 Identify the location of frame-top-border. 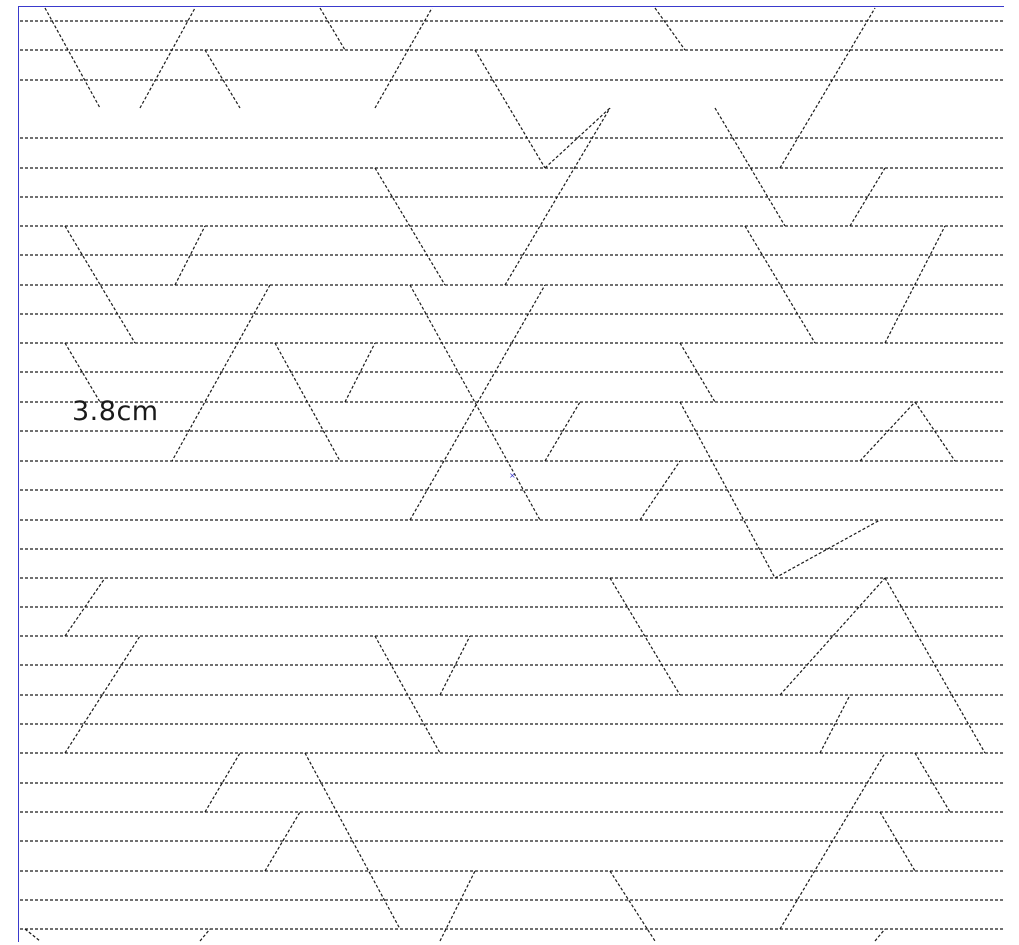
(511, 6).